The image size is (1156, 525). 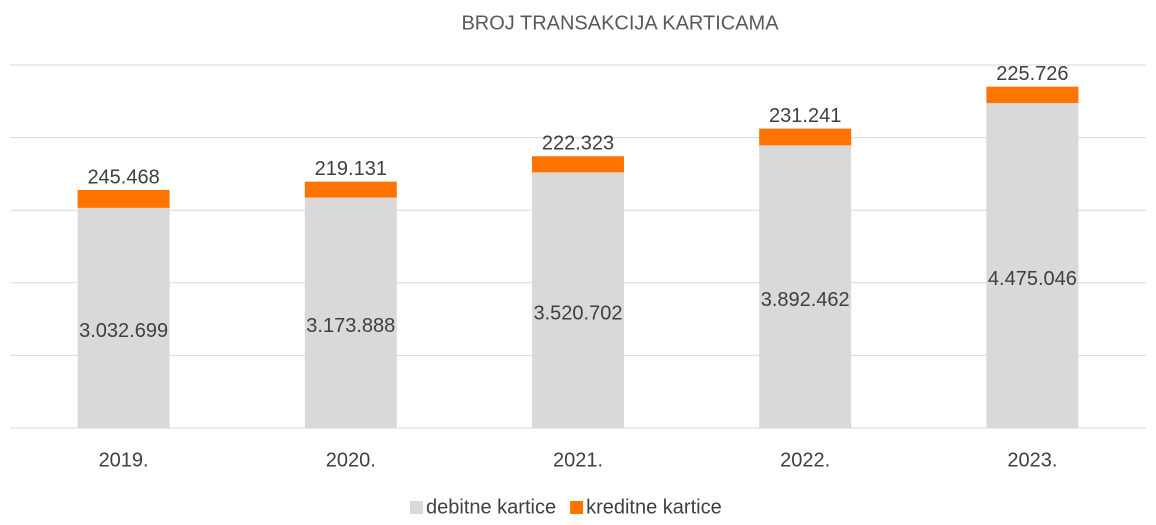 What do you see at coordinates (351, 169) in the screenshot?
I see `data-label: 219.131` at bounding box center [351, 169].